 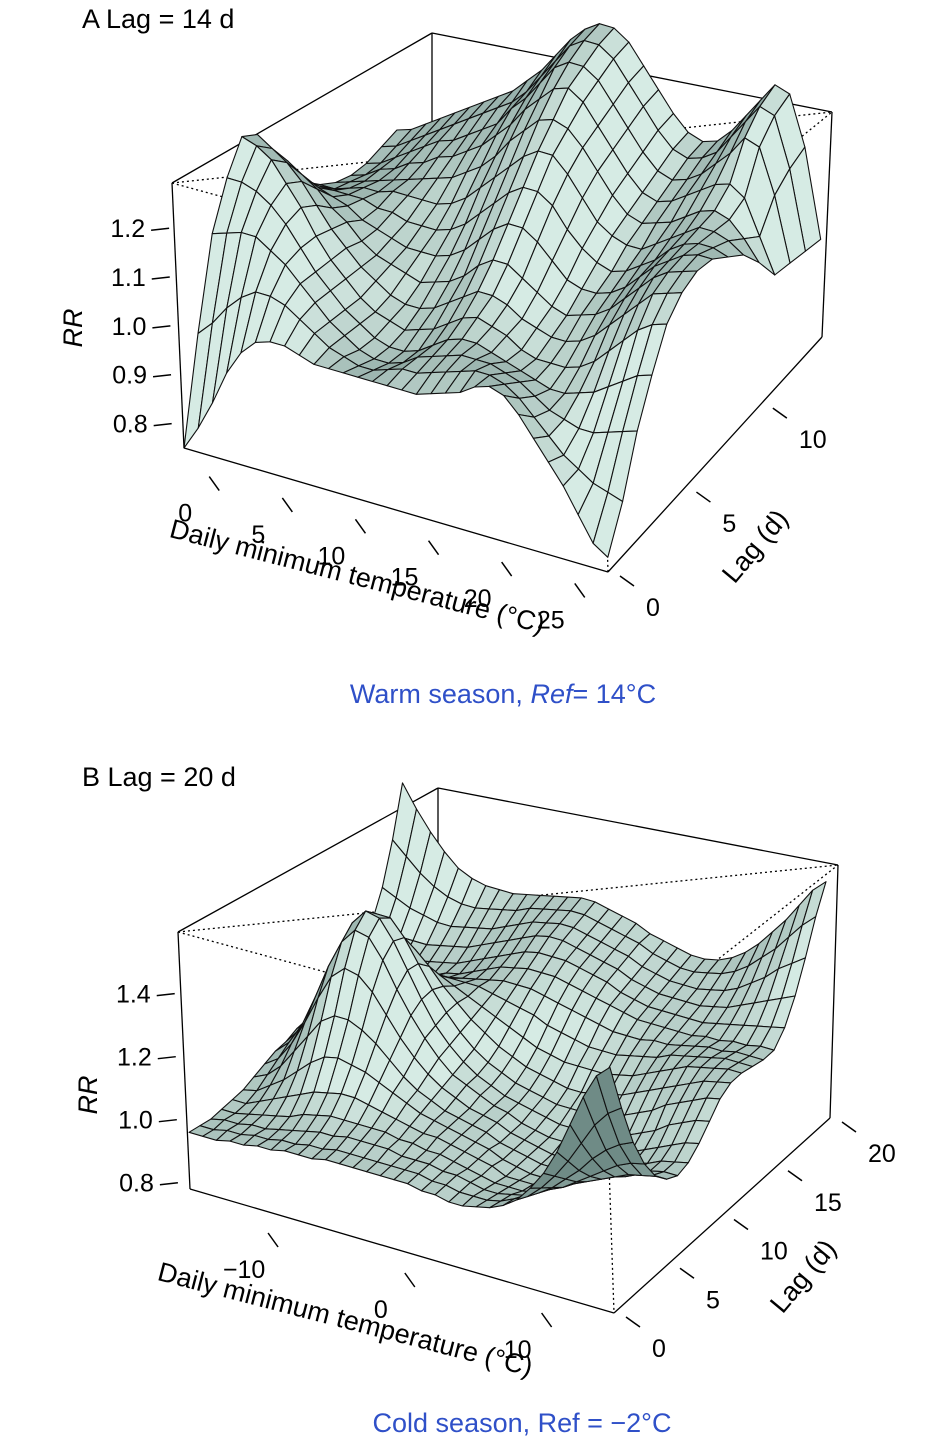 I want to click on y-tick-label: 15, so click(x=828, y=1203).